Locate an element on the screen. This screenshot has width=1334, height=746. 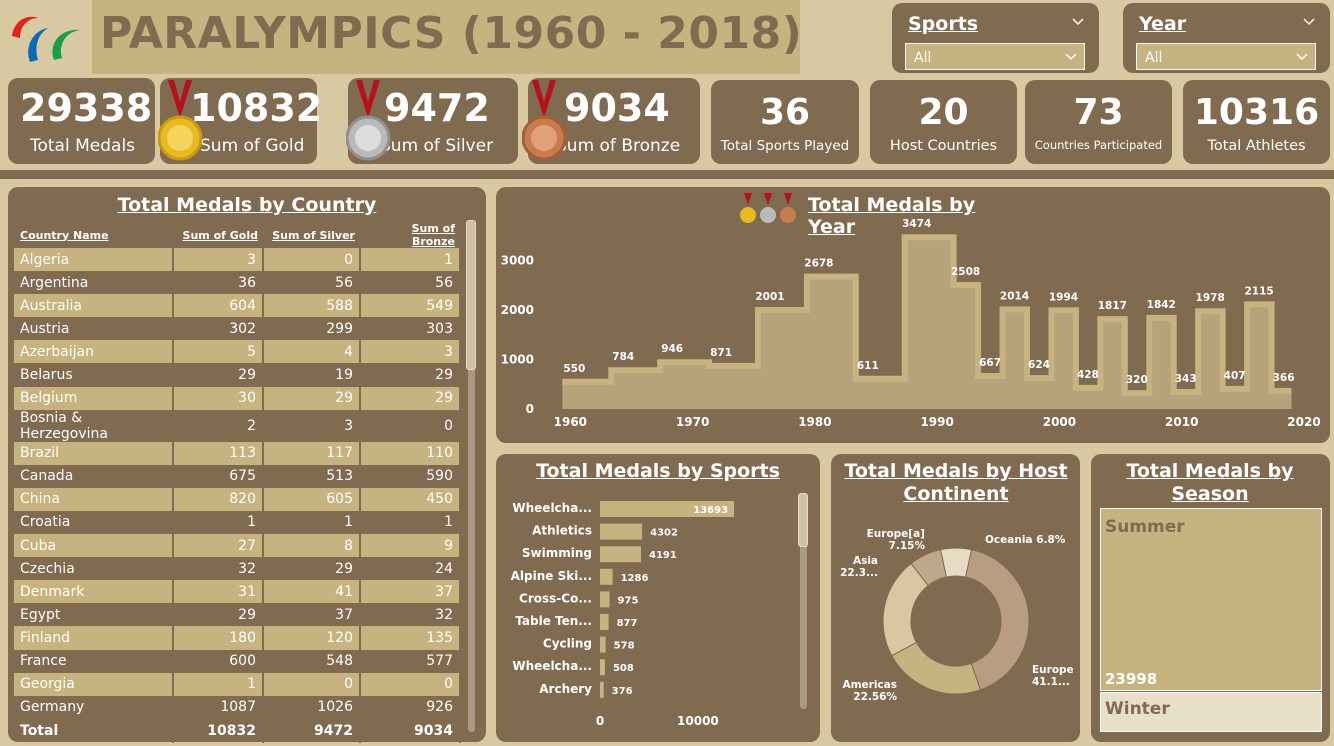
column-header: Sum of Gold is located at coordinates (220, 235).